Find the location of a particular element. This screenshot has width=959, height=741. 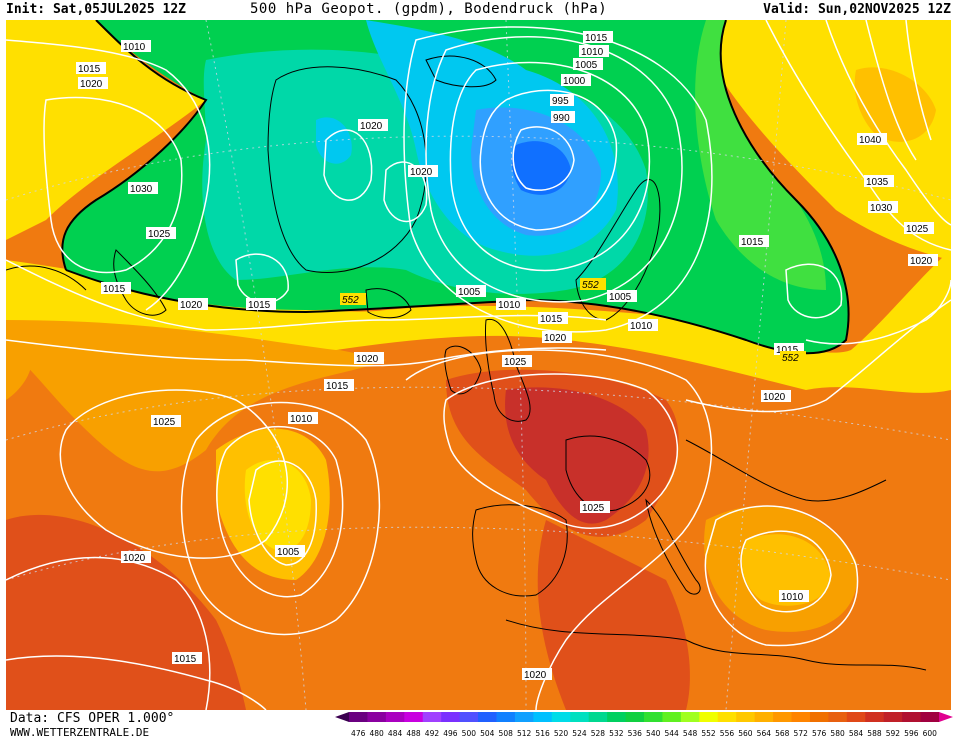

coast-greenland is located at coordinates (347, 170).